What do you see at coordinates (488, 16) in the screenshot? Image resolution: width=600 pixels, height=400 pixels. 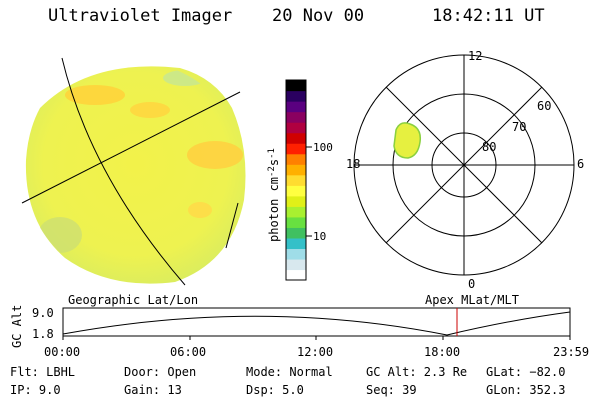 I see `observation-time: 18:42:11 UT` at bounding box center [488, 16].